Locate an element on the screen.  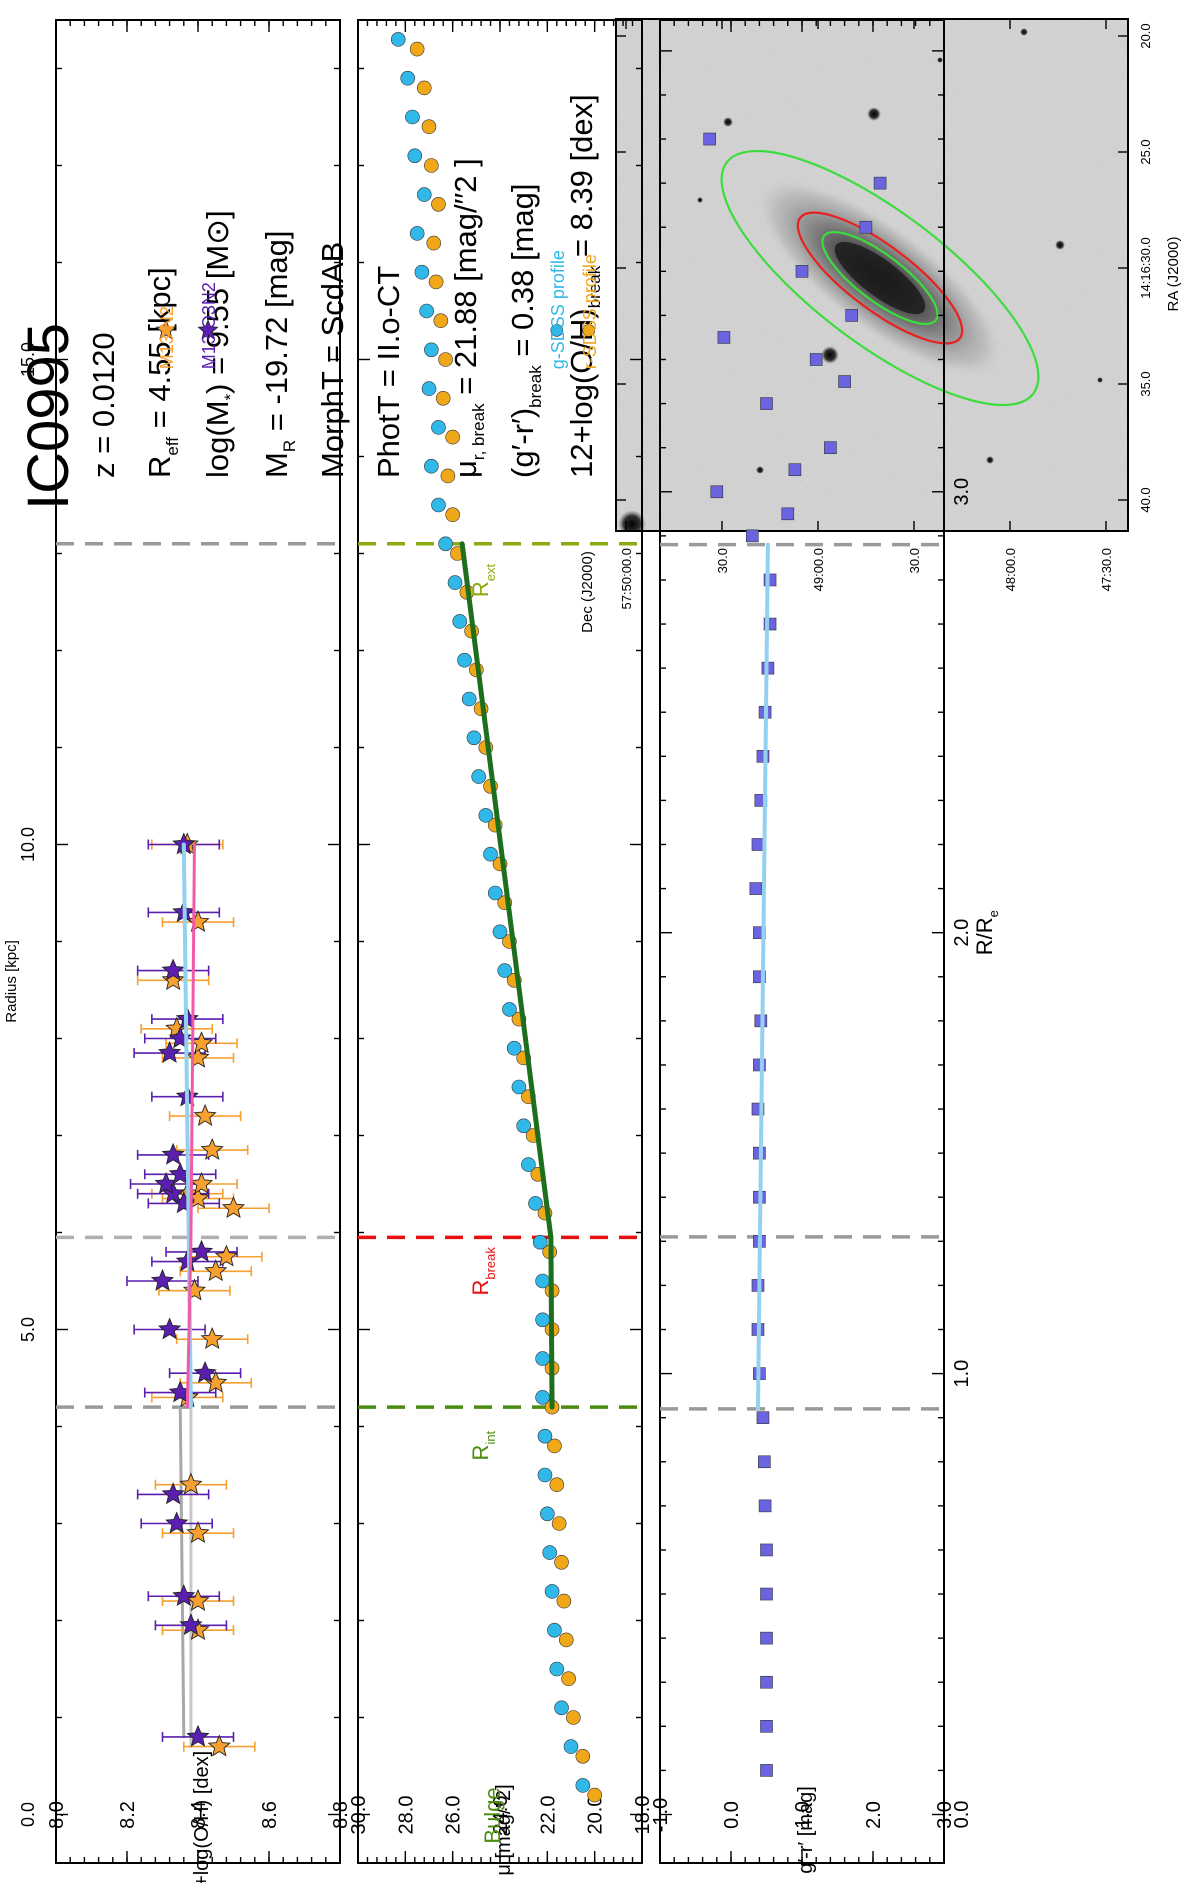
color-axis-title: g′-r′ [mag] is located at coordinates (806, 1830).